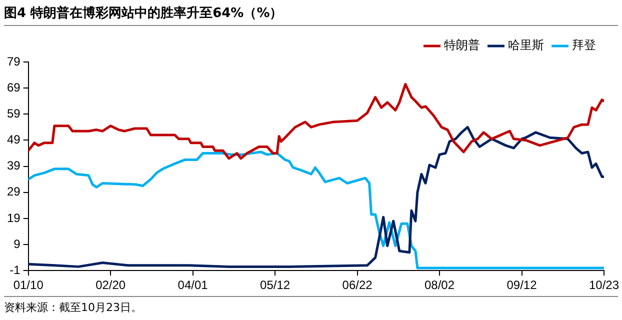 The image size is (622, 320). What do you see at coordinates (604, 285) in the screenshot?
I see `x-tick-label: 10/23` at bounding box center [604, 285].